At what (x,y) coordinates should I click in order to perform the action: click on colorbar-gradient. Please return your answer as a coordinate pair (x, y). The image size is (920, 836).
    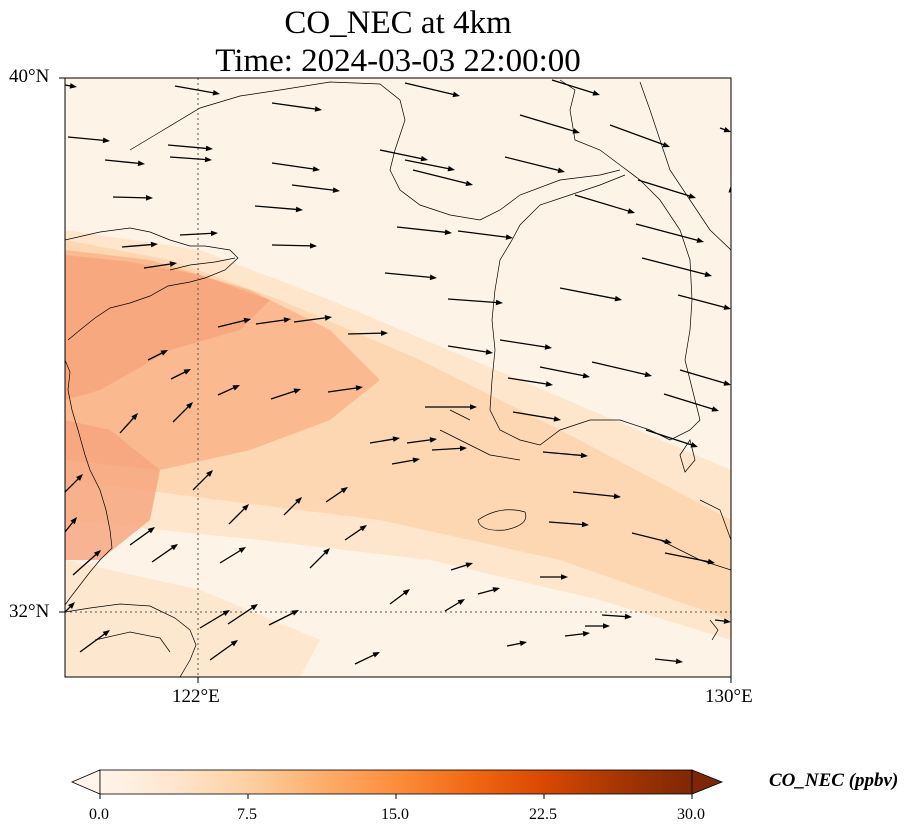
    Looking at the image, I should click on (396, 782).